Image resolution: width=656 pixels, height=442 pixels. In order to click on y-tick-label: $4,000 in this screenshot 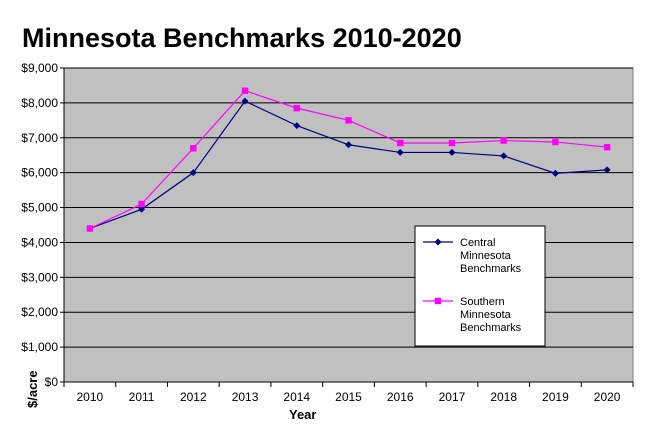, I will do `click(39, 242)`.